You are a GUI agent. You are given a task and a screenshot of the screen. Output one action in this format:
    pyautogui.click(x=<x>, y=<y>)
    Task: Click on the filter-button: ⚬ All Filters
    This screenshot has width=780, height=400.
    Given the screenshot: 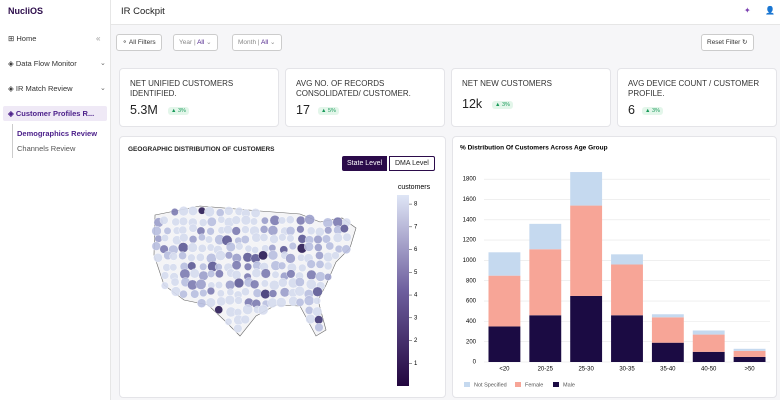 What is the action you would take?
    pyautogui.click(x=139, y=42)
    